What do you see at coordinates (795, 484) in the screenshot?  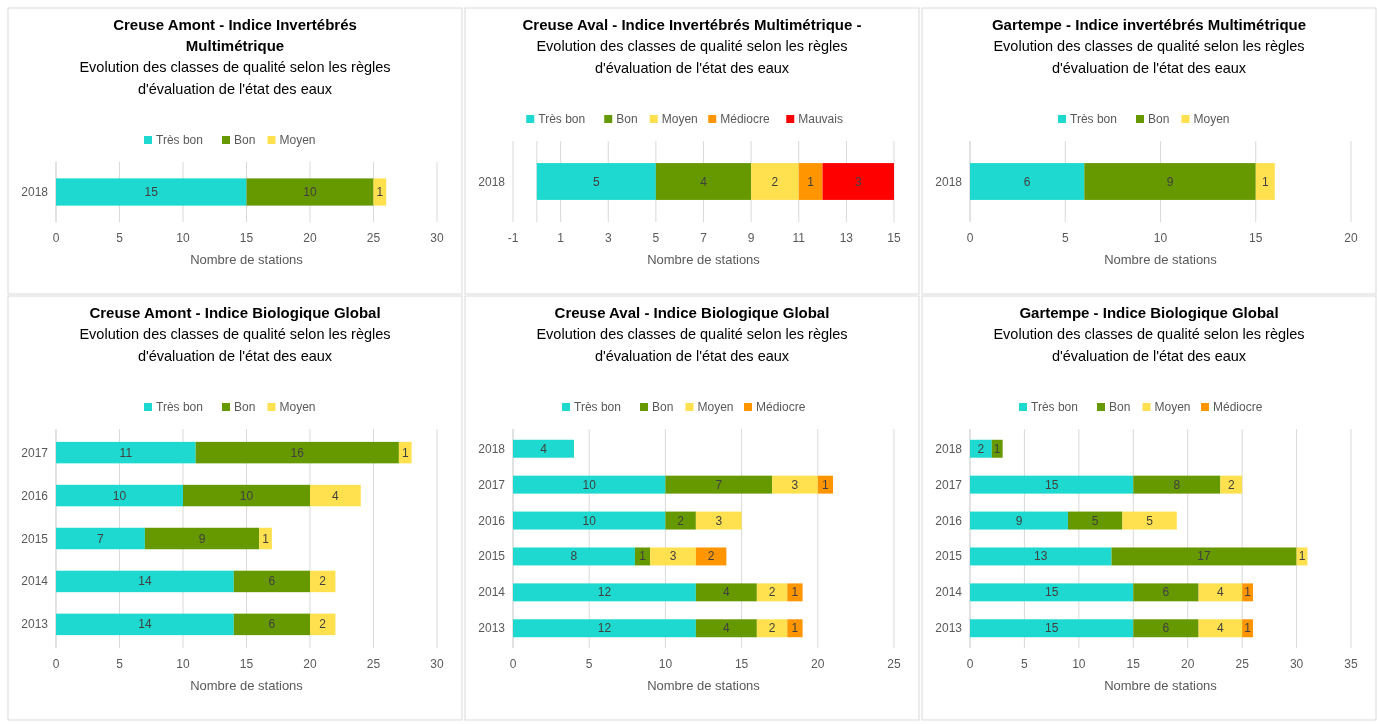 I see `data-label: 3` at bounding box center [795, 484].